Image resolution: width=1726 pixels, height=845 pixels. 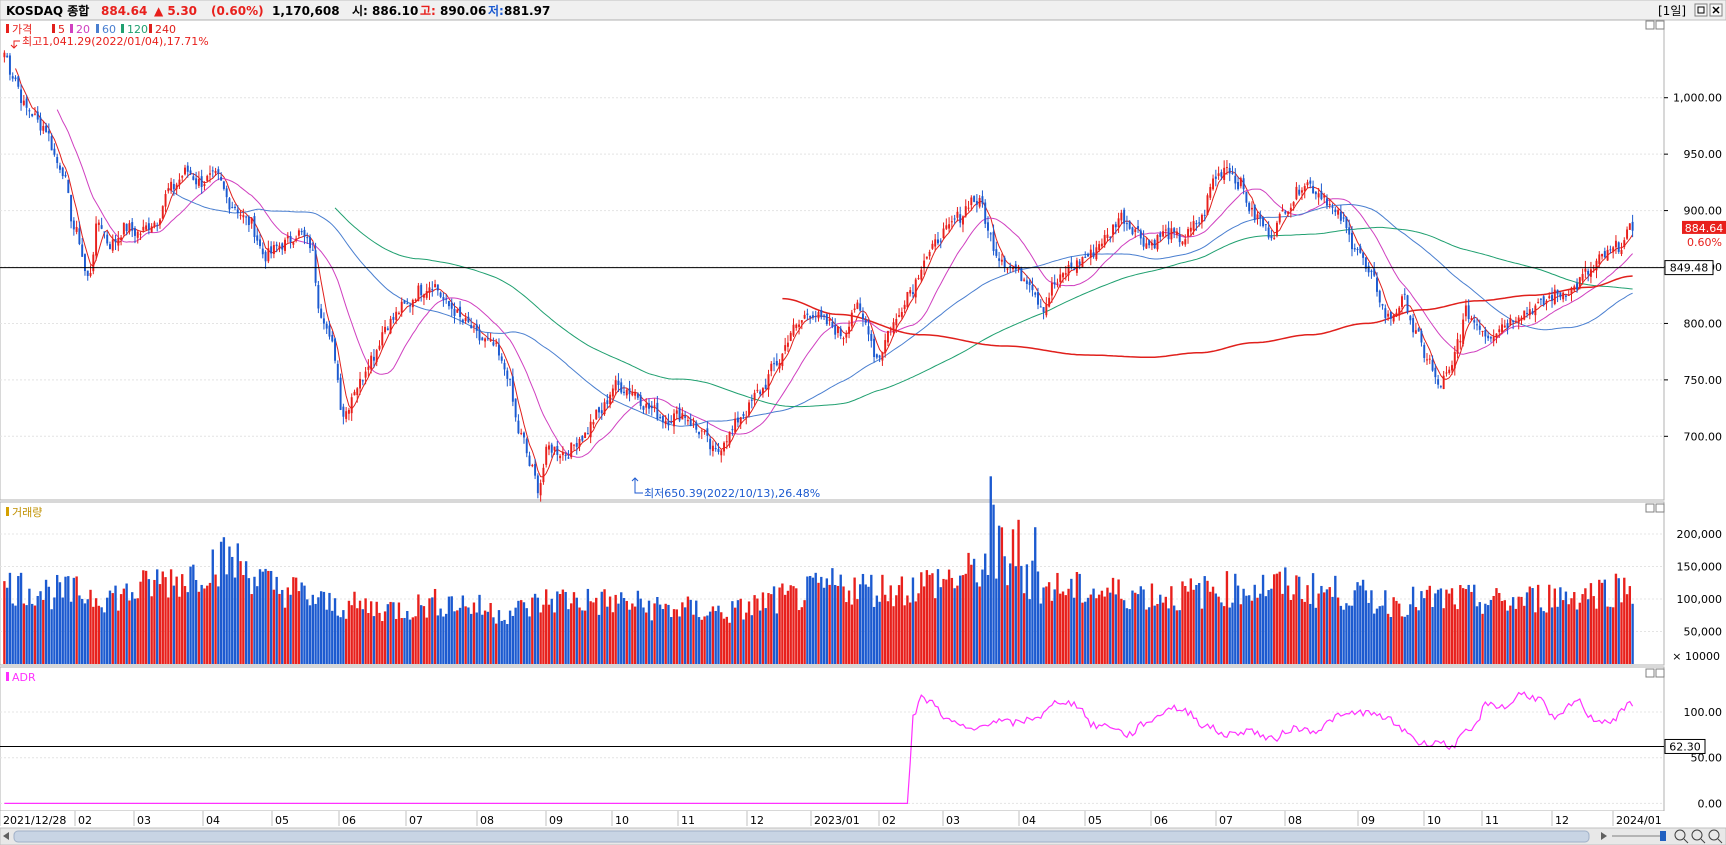 What do you see at coordinates (1703, 712) in the screenshot?
I see `adr-tick-label: 100.00` at bounding box center [1703, 712].